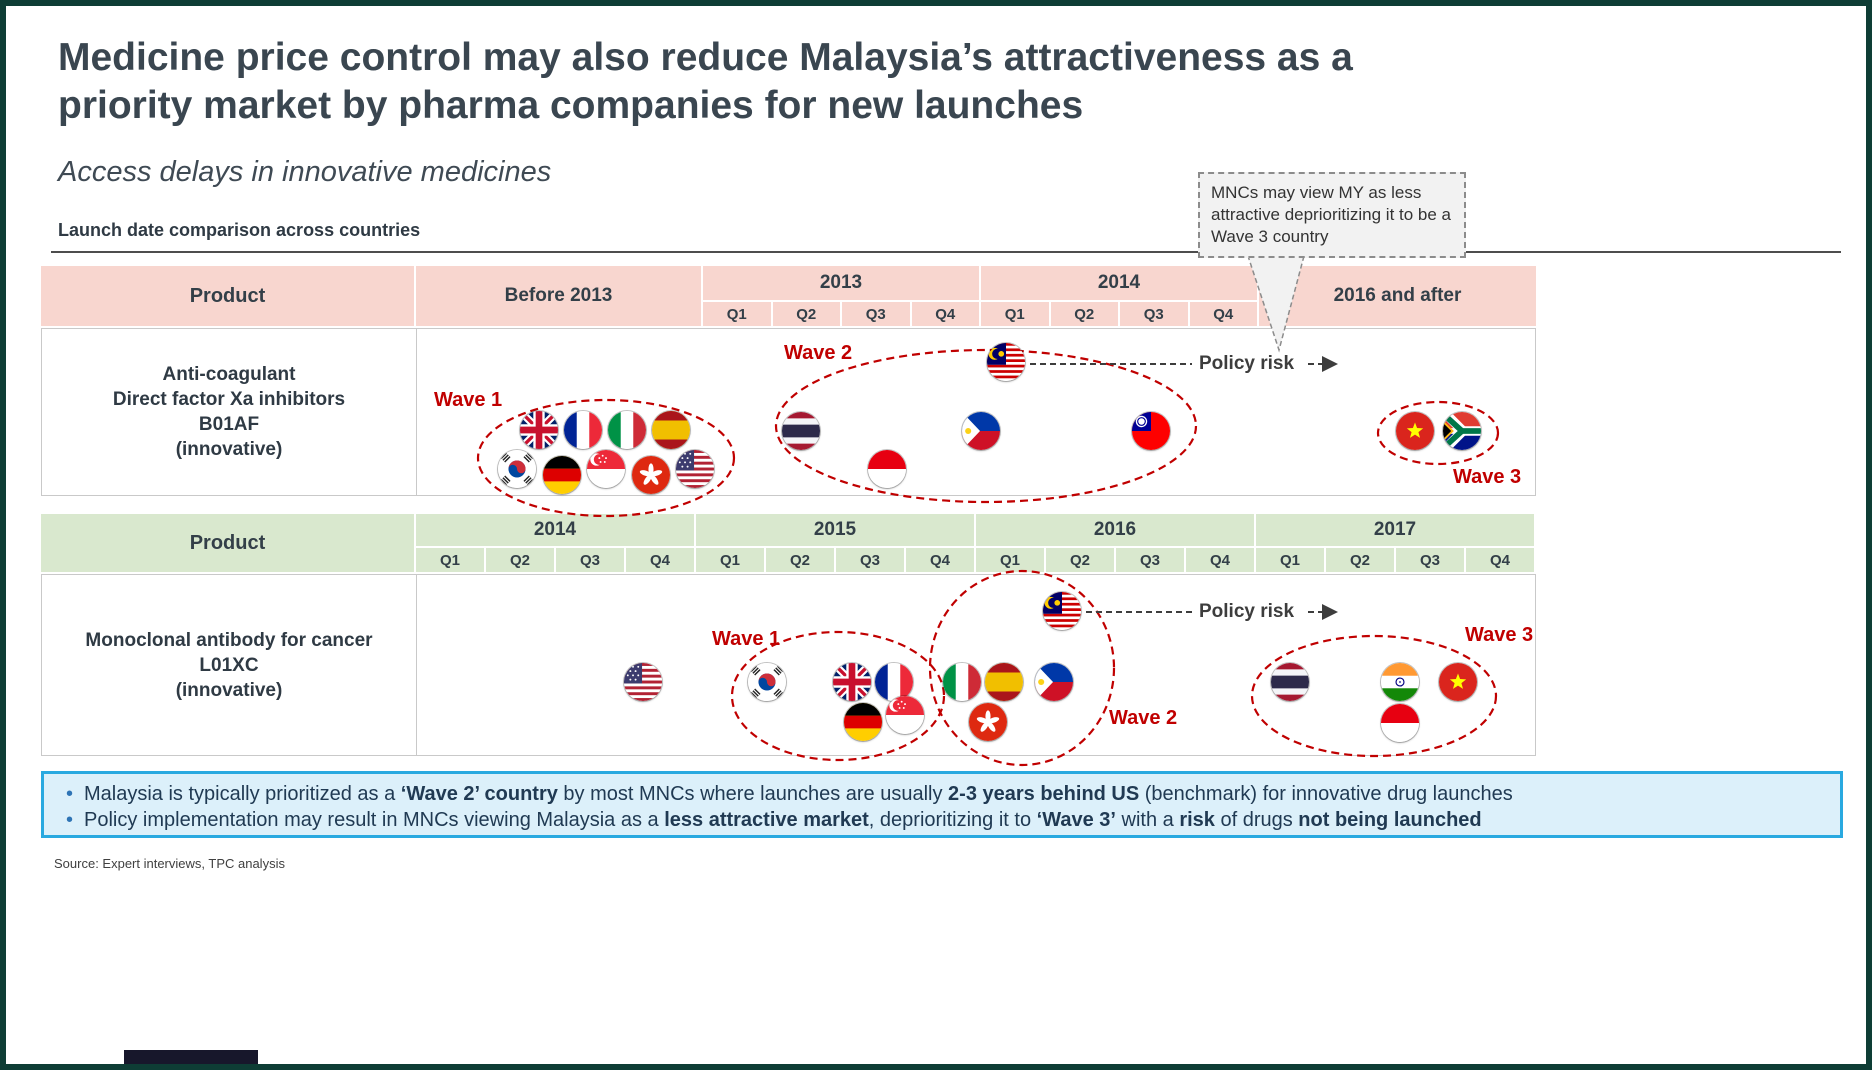 Image resolution: width=1872 pixels, height=1070 pixels. I want to click on table2-year-2017-header: 2017, so click(1395, 530).